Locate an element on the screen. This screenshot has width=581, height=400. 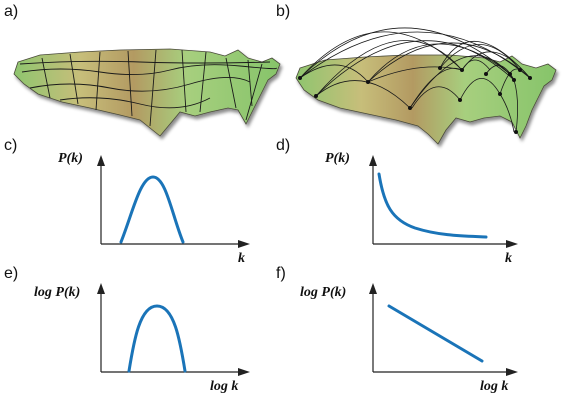
panel-f-x-arrow is located at coordinates (512, 372).